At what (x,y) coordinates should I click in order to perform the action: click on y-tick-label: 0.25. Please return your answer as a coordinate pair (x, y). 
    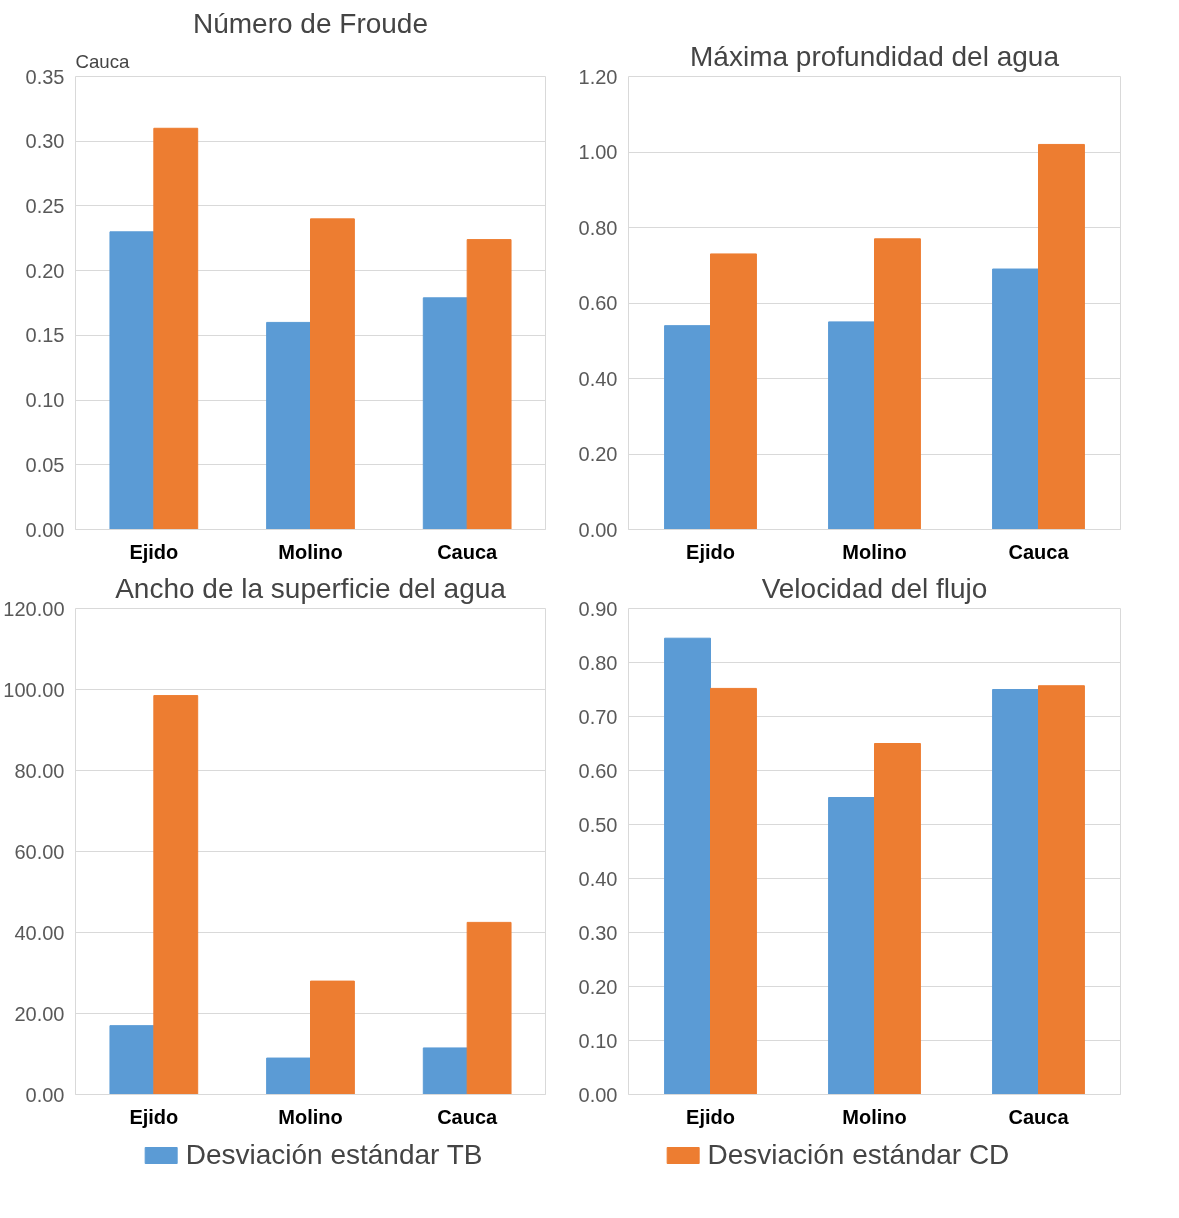
    Looking at the image, I should click on (45, 205).